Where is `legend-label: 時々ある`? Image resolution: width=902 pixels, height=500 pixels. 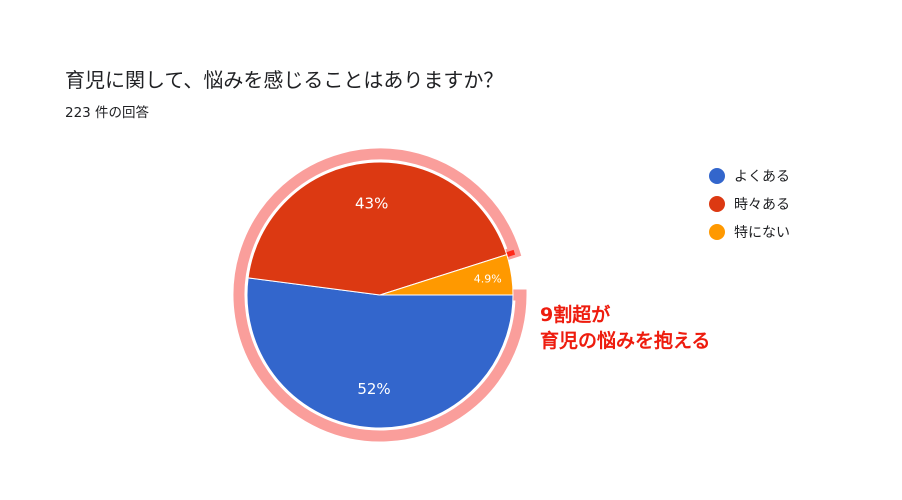 legend-label: 時々ある is located at coordinates (762, 205).